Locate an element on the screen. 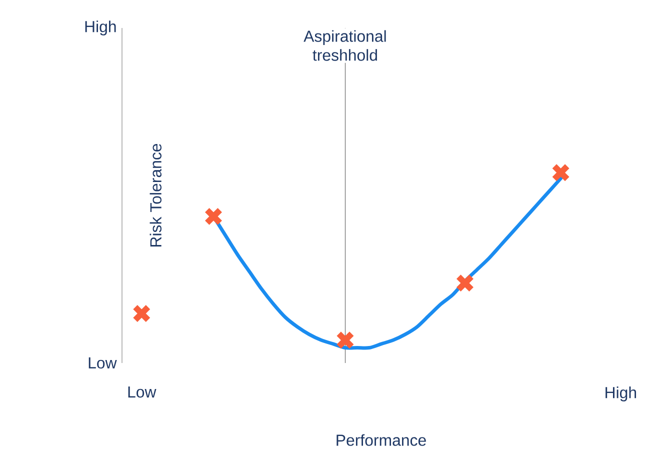 The height and width of the screenshot is (453, 645). y-axis-title: Risk Tolerance is located at coordinates (156, 195).